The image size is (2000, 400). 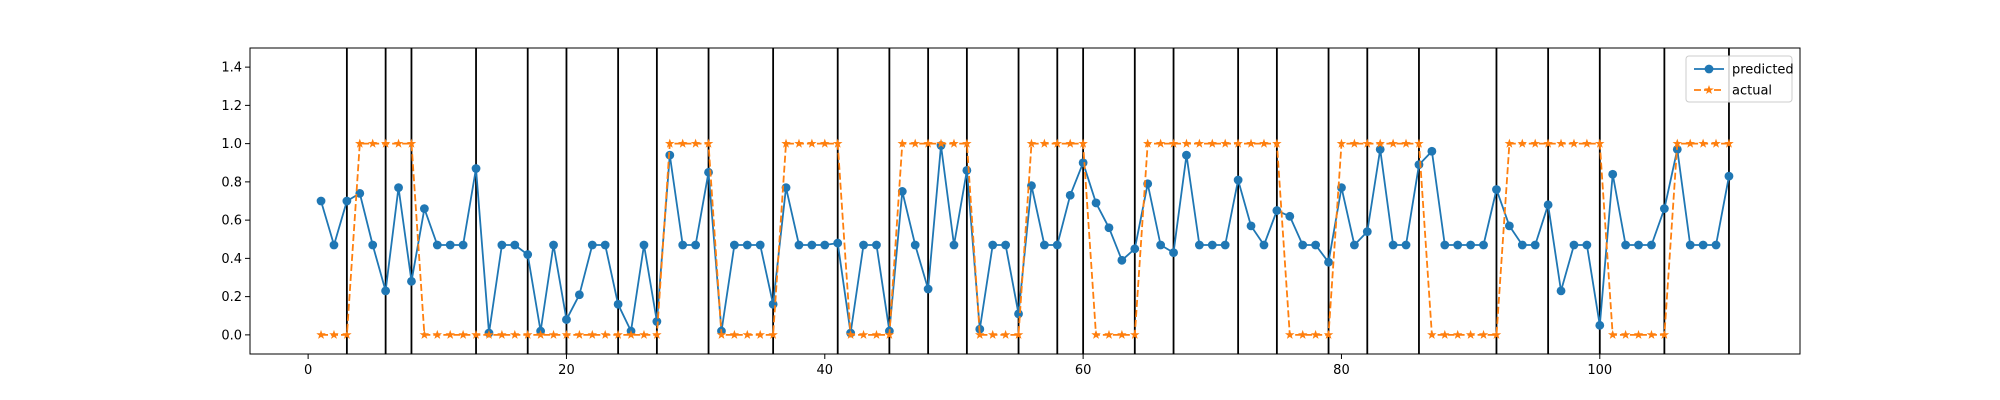 What do you see at coordinates (235, 202) in the screenshot?
I see `y-axis: 0.0 0.2 0.4 0.6 0.8 1.0 1.2 1.4` at bounding box center [235, 202].